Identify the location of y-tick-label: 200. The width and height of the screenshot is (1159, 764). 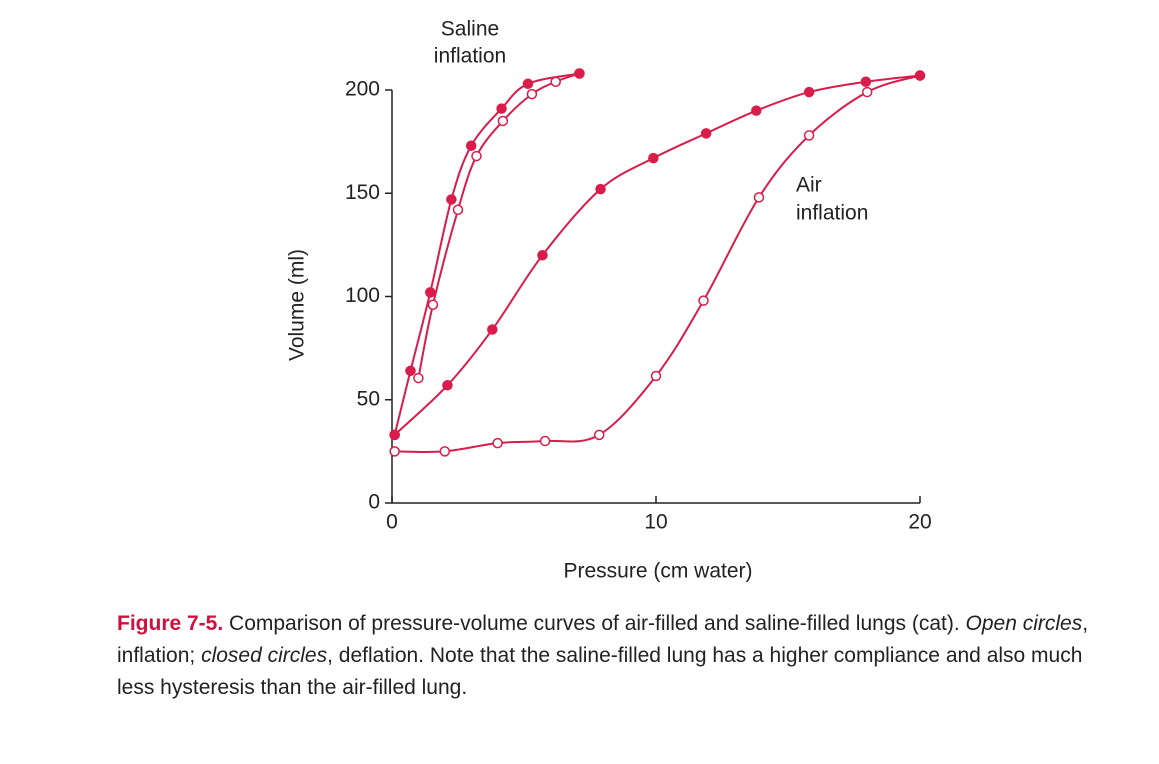
(362, 89).